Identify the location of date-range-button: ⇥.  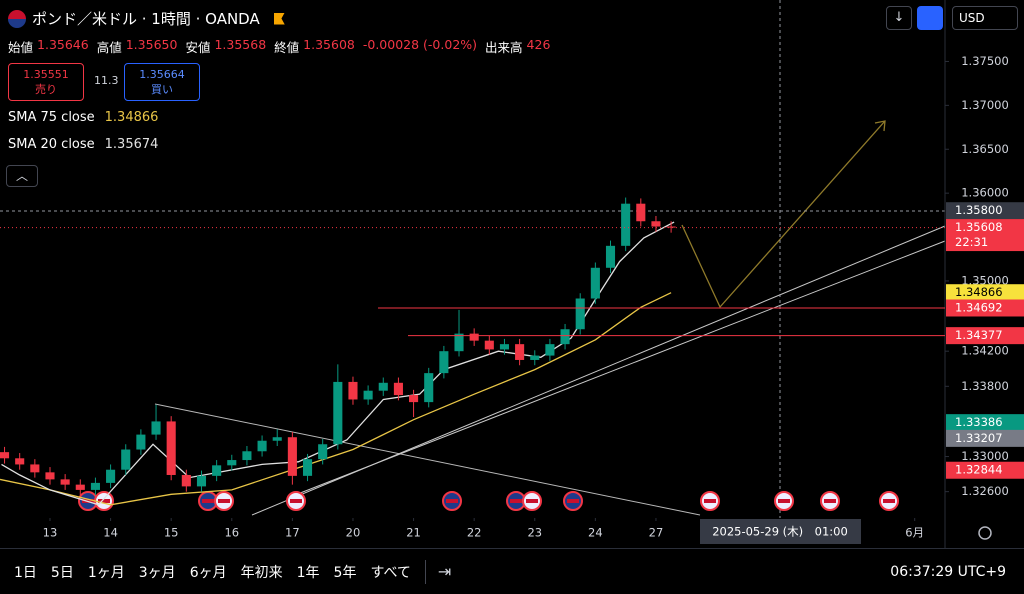
(444, 571).